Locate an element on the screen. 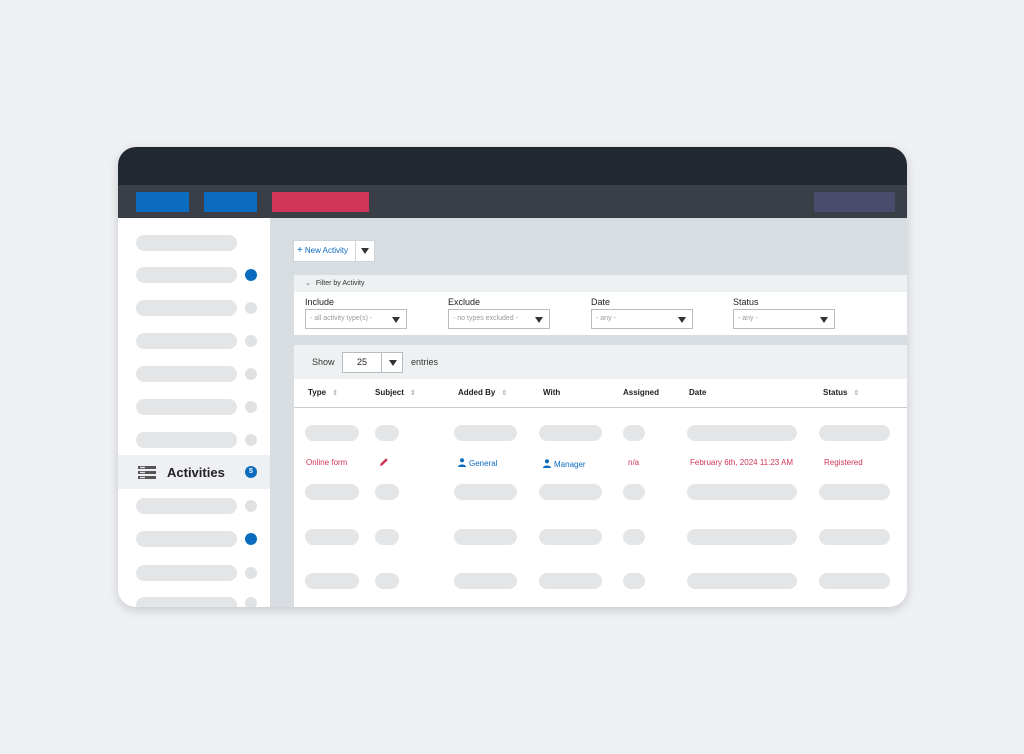  new-activity-split-button: + New Activity is located at coordinates (334, 251).